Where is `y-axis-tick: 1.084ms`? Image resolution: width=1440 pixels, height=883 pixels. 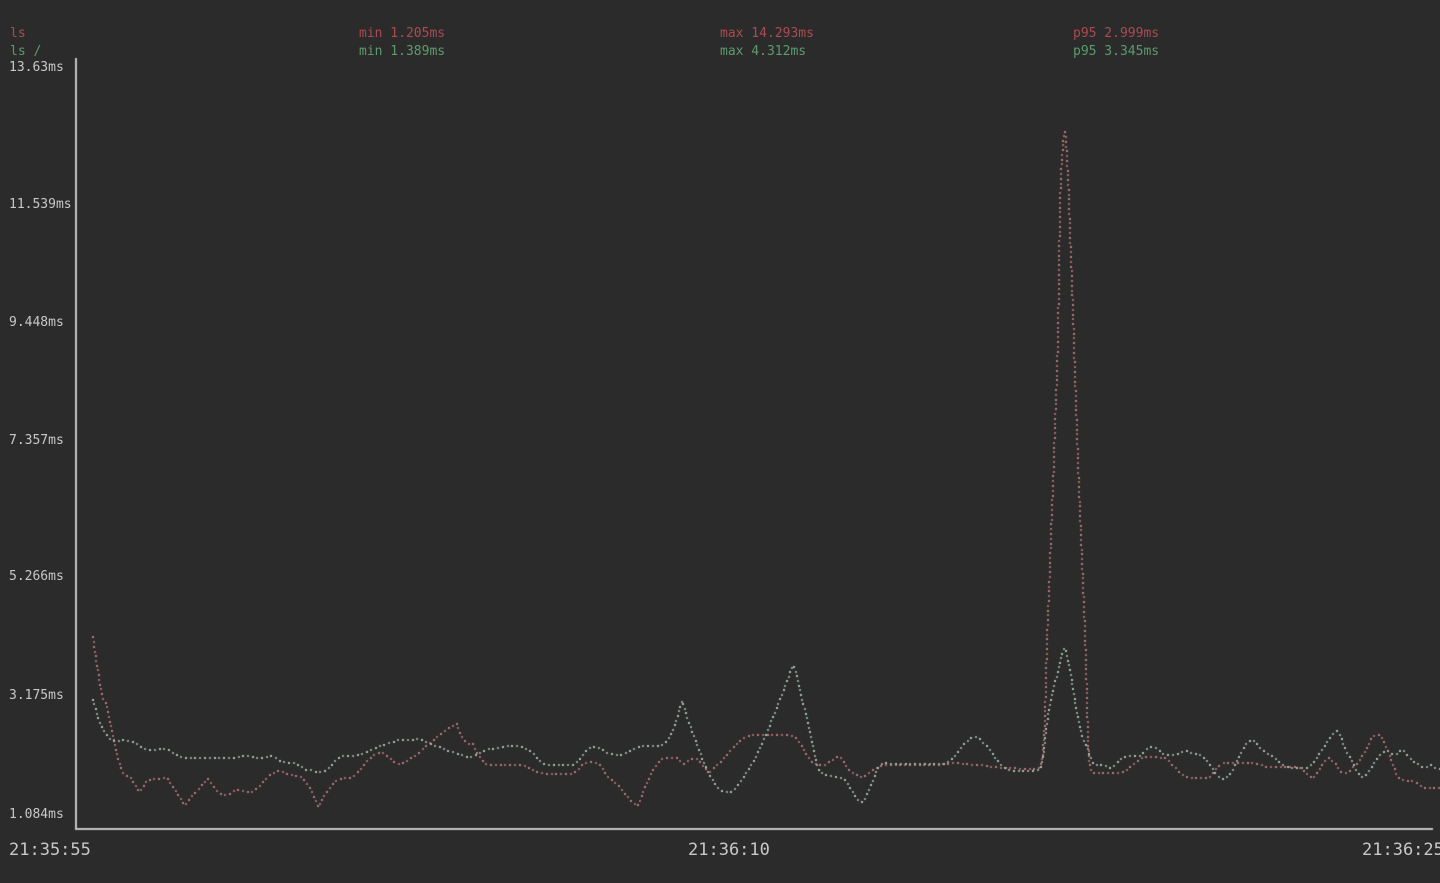 y-axis-tick: 1.084ms is located at coordinates (36, 814).